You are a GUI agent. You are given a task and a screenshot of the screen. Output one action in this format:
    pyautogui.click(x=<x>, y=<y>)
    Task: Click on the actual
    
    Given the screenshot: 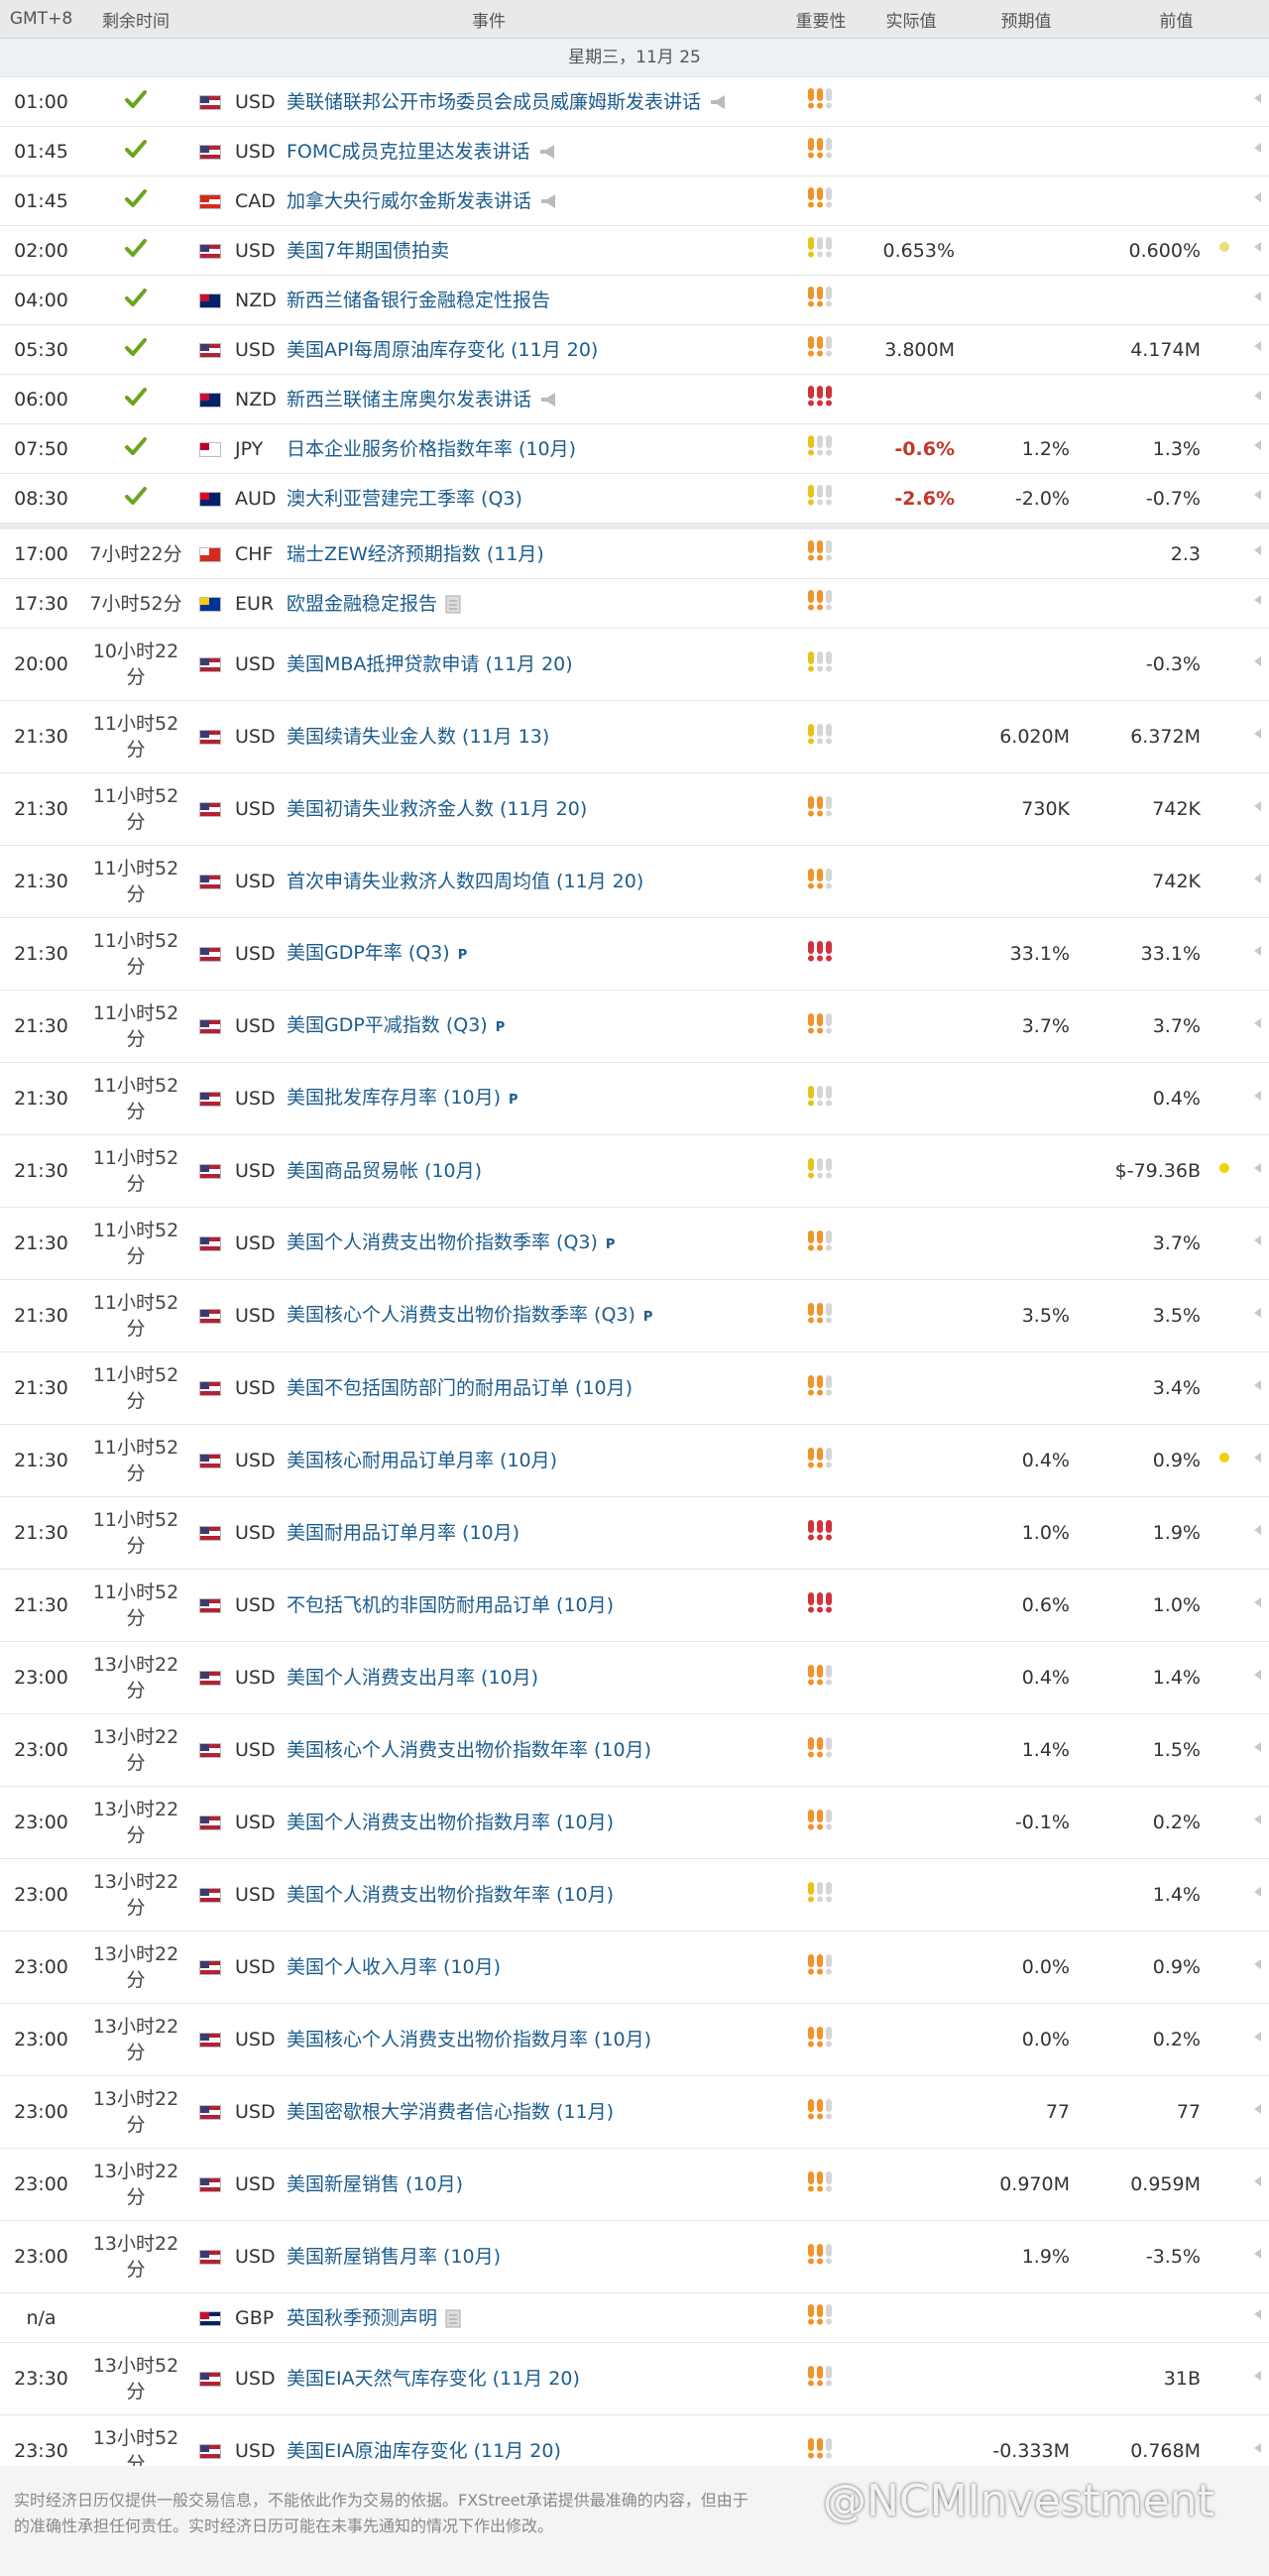 What is the action you would take?
    pyautogui.click(x=911, y=2379)
    